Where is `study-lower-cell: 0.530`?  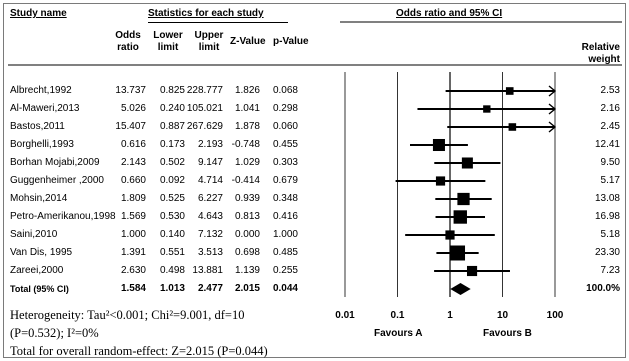
study-lower-cell: 0.530 is located at coordinates (172, 216).